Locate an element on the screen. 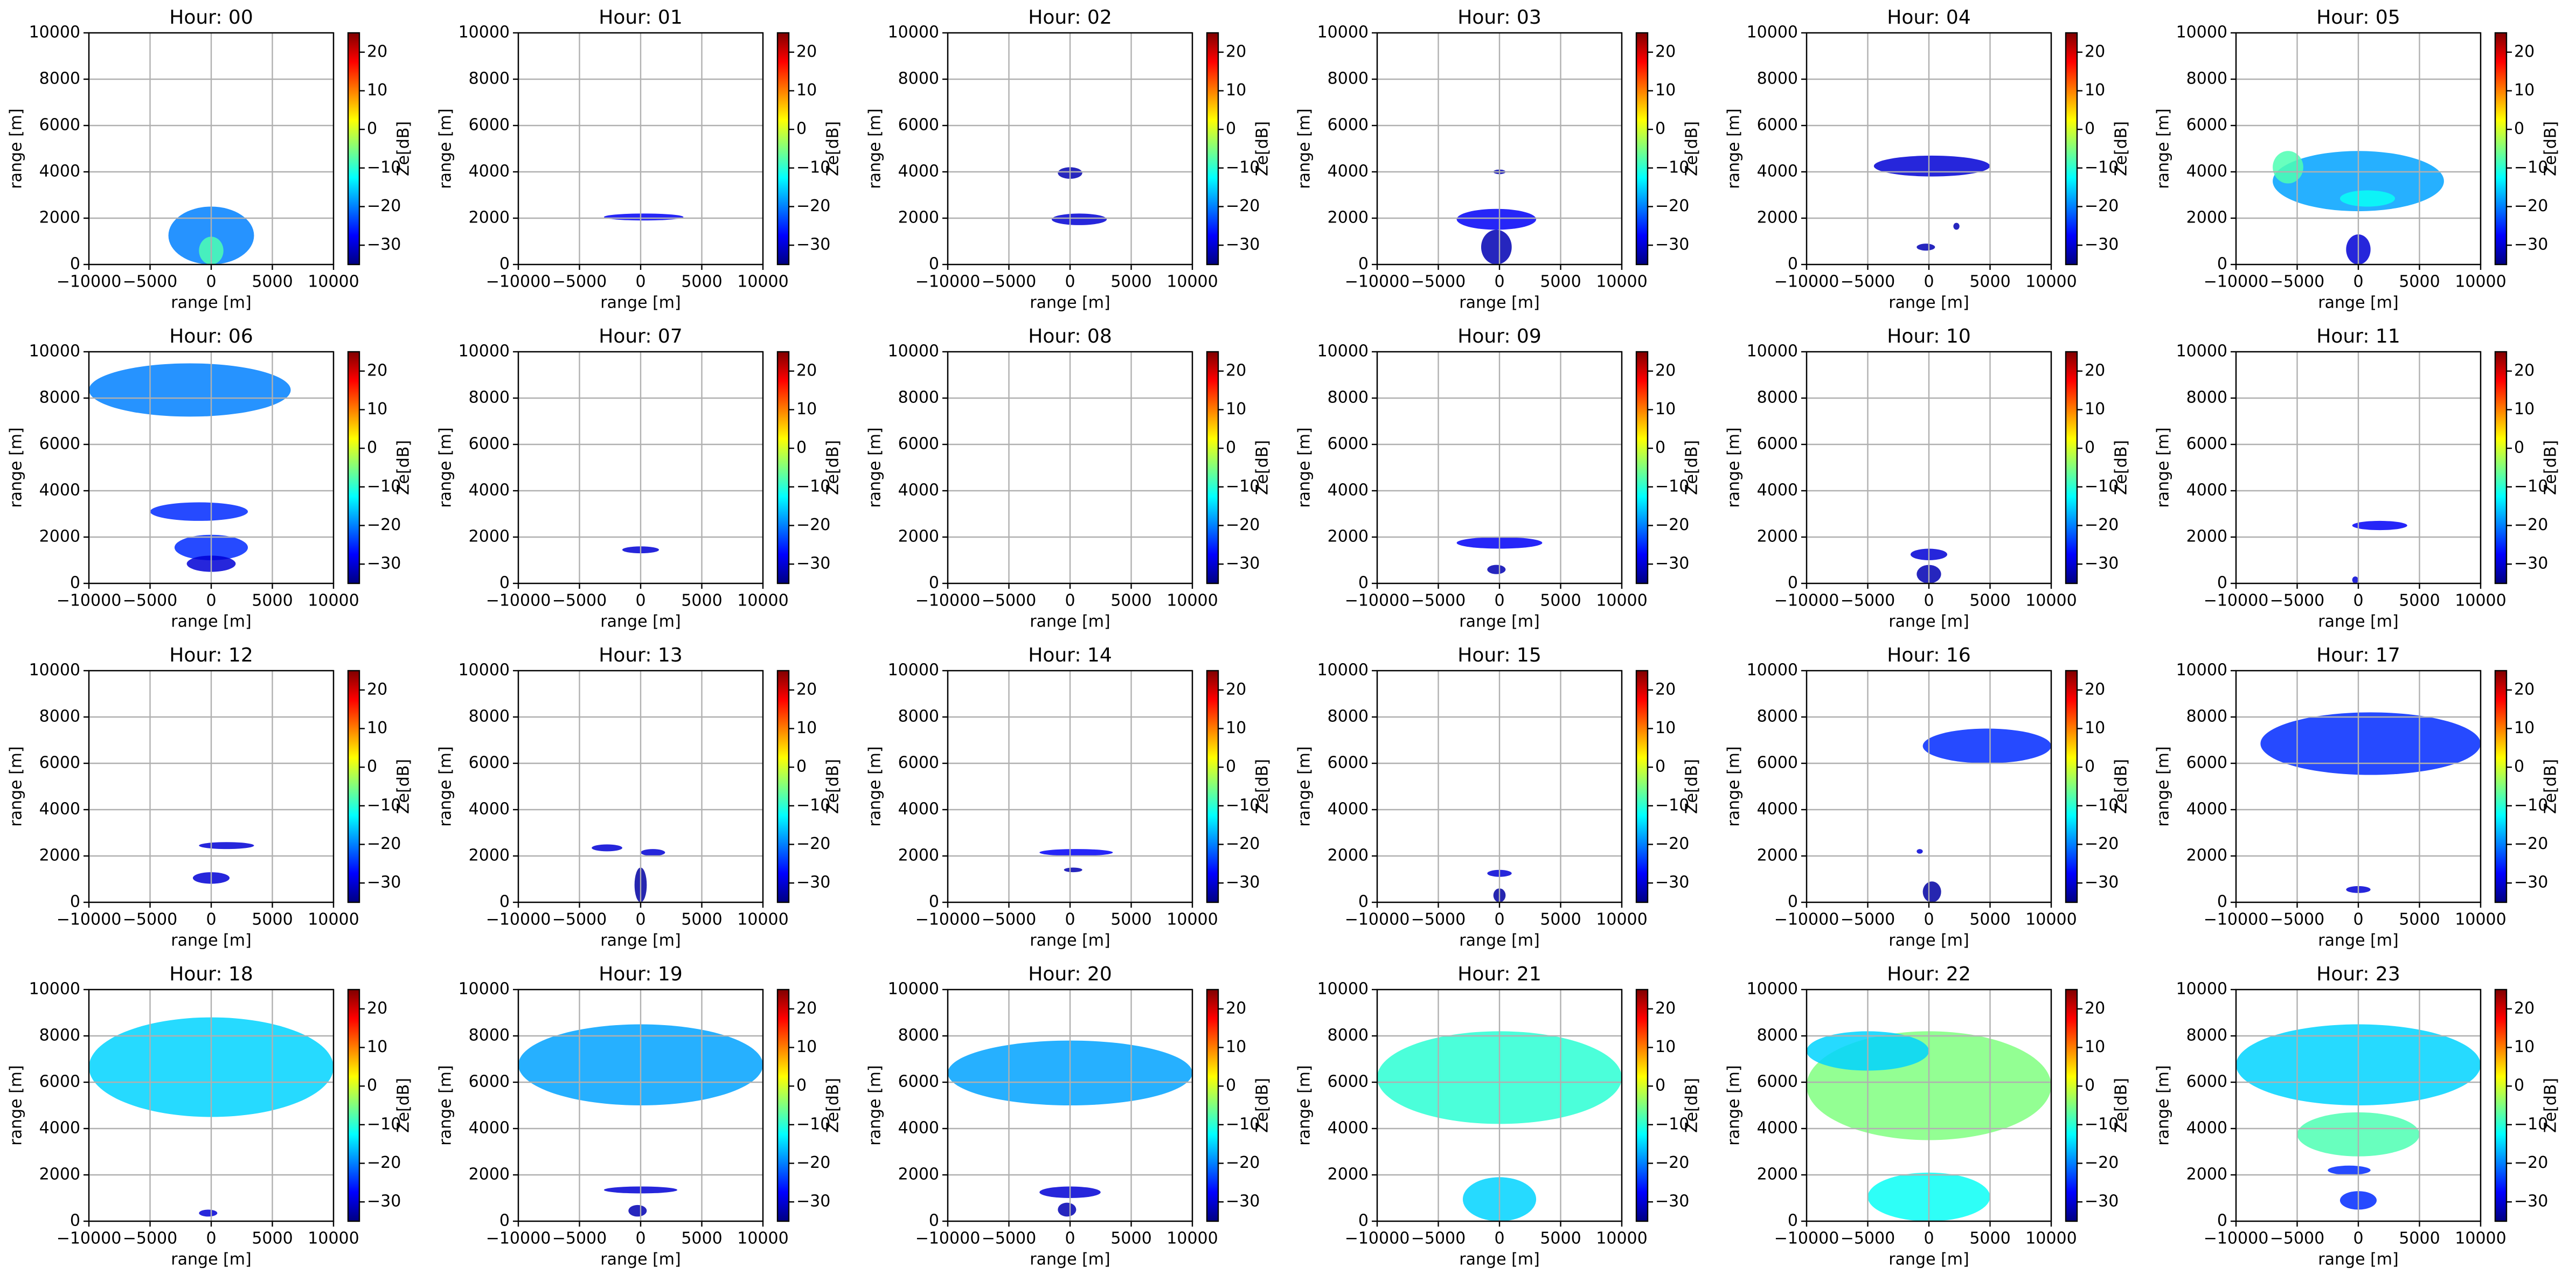  colorbar-tick-label: 0 is located at coordinates (2519, 129).